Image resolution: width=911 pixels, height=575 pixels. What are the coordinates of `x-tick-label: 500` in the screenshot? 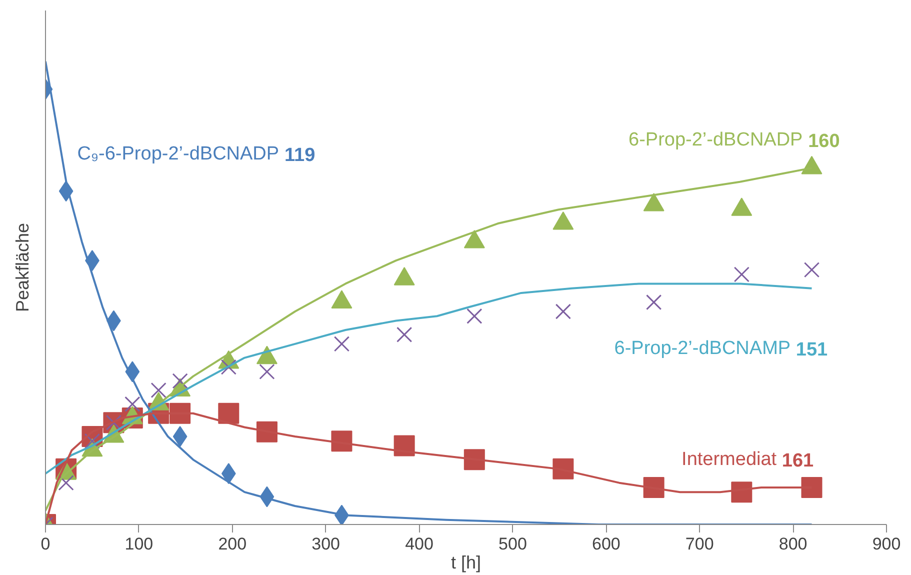 It's located at (512, 544).